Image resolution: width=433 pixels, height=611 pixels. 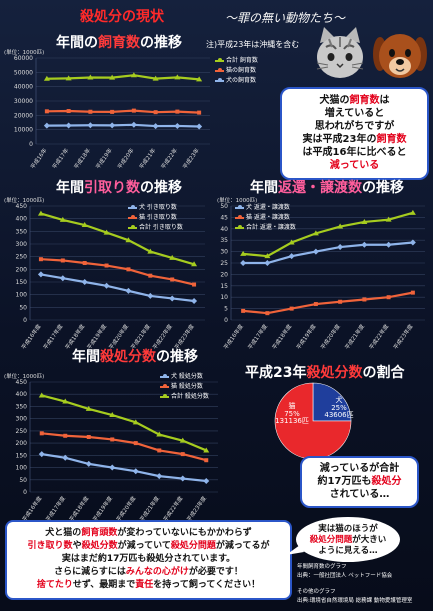 I want to click on y-tick-label: 40, so click(x=224, y=229).